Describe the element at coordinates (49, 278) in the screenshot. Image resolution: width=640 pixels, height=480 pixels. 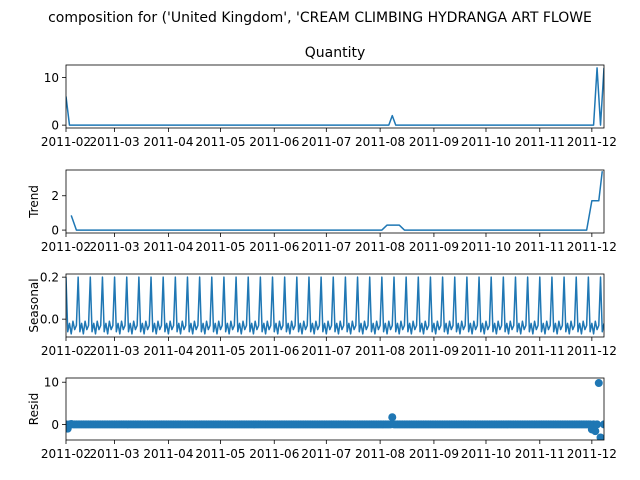
I see `y-tick-label: 0.2` at that location.